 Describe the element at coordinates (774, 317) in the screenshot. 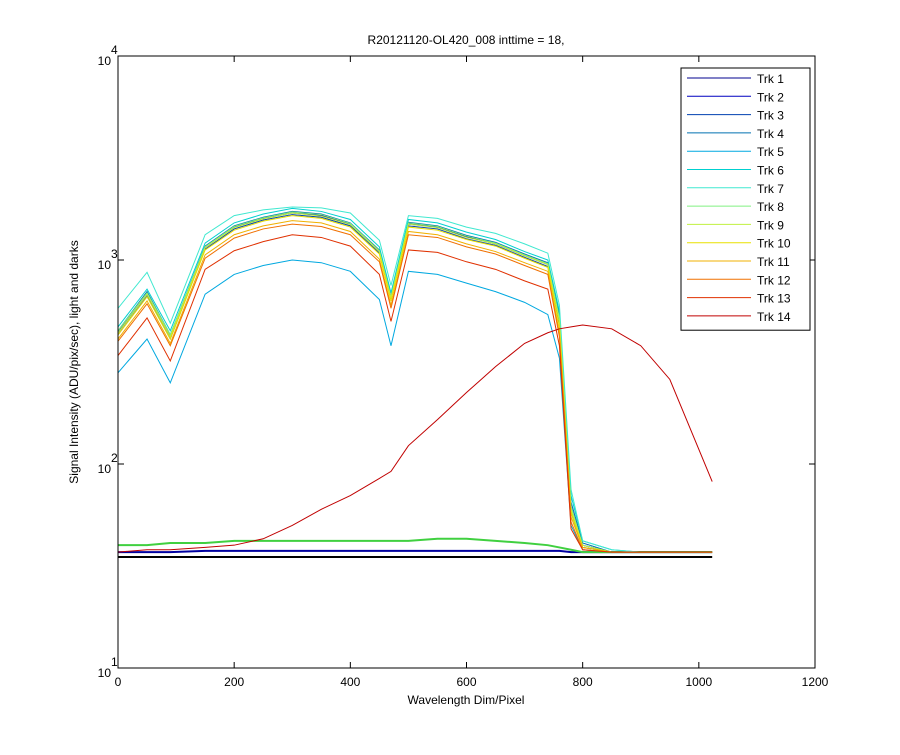

I see `legend-label: Trk 14` at that location.